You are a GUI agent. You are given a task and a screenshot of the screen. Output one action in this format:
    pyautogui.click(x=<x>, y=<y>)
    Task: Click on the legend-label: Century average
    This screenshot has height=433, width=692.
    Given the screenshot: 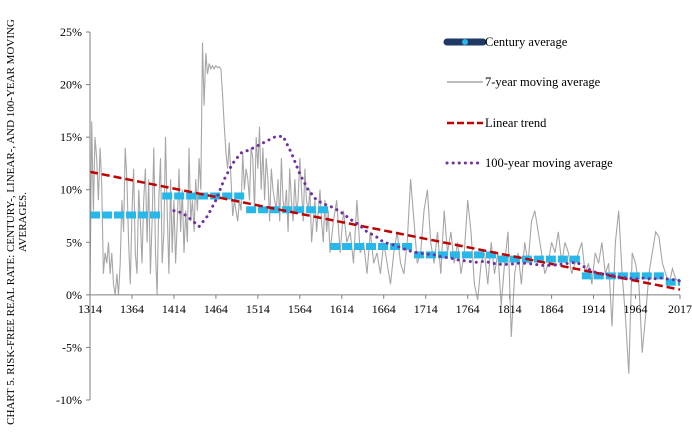 What is the action you would take?
    pyautogui.click(x=526, y=42)
    